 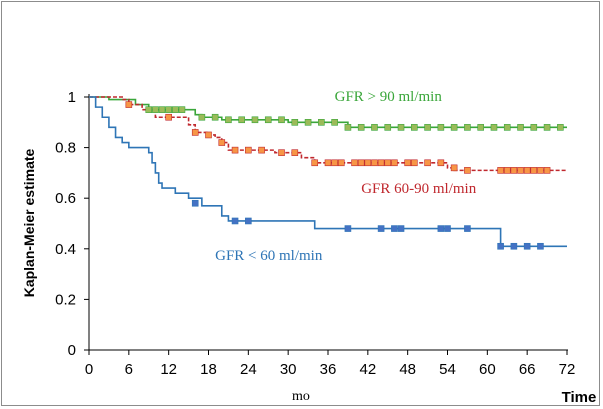 What do you see at coordinates (65, 148) in the screenshot?
I see `y-tick-label: 0.8` at bounding box center [65, 148].